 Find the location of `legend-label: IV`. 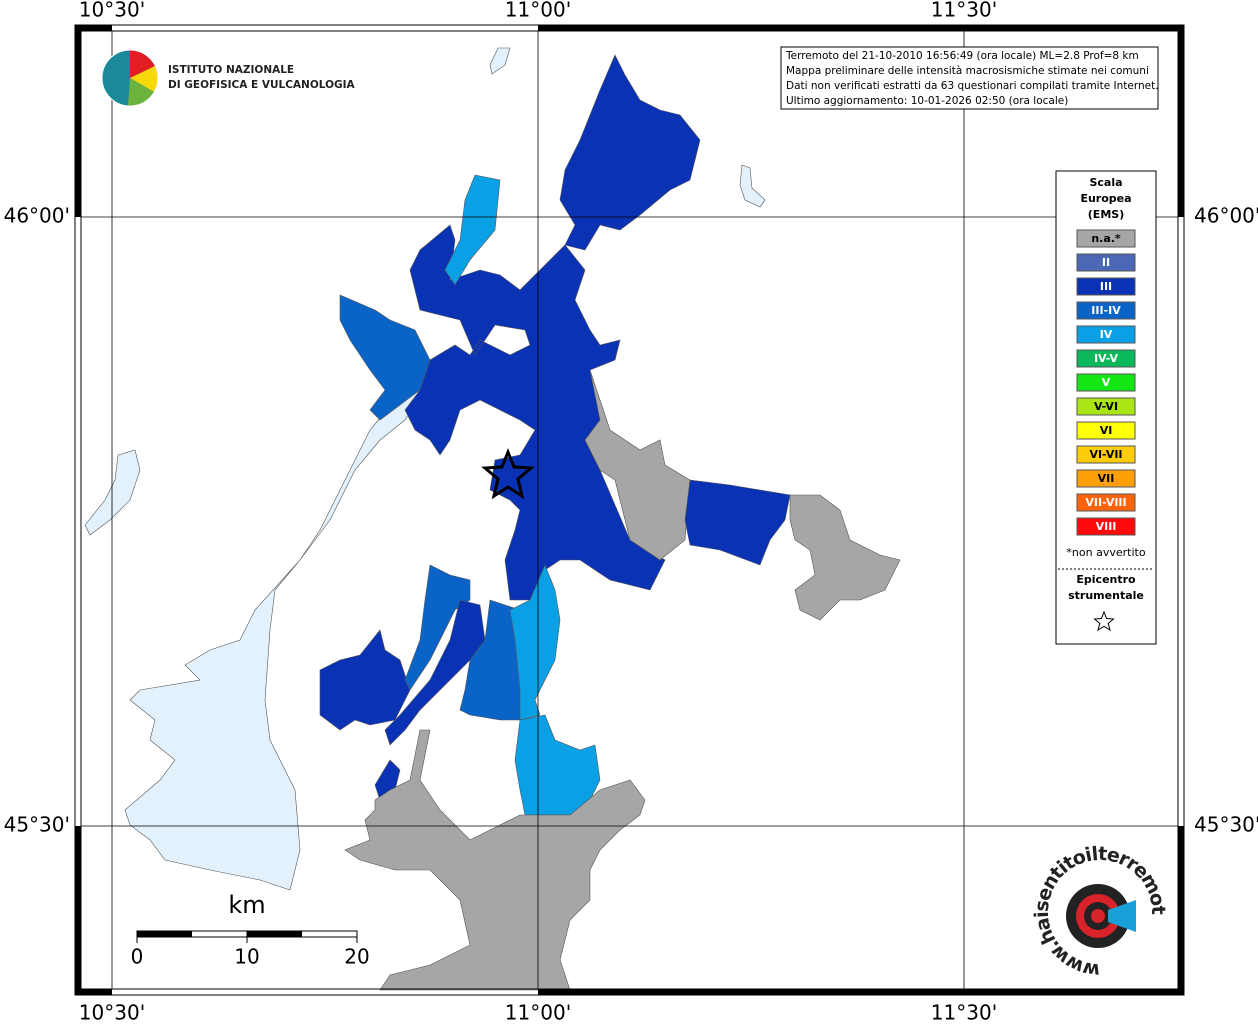

legend-label: IV is located at coordinates (1106, 334).